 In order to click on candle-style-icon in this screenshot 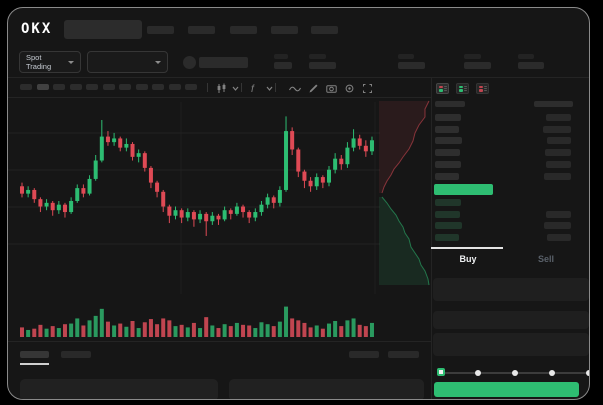, I will do `click(221, 88)`.